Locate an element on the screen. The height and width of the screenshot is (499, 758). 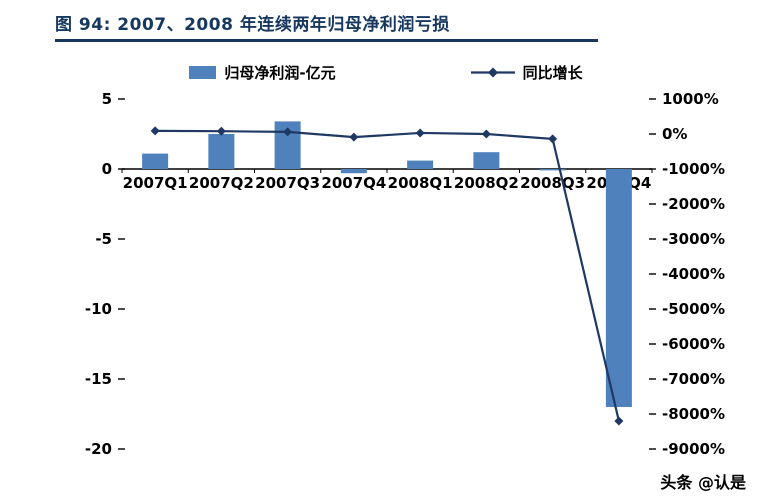
svg-text: -6000% is located at coordinates (693, 344).